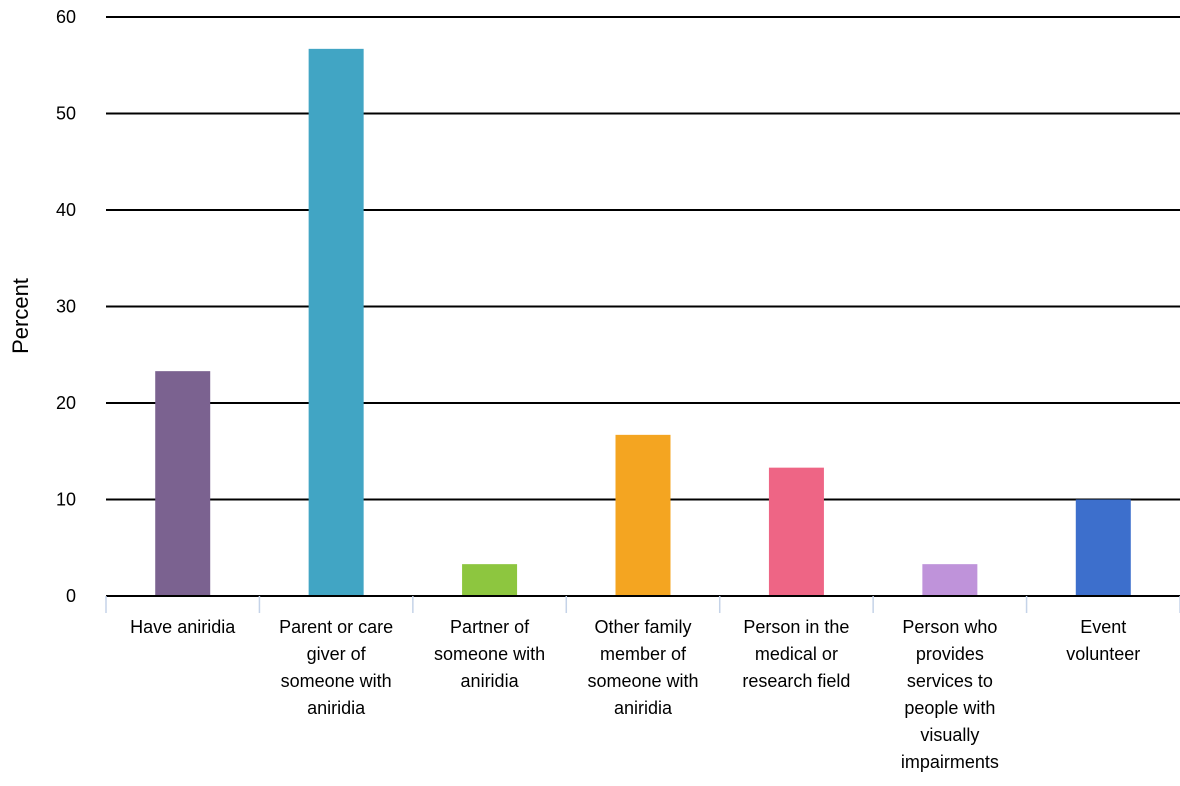  Describe the element at coordinates (66, 403) in the screenshot. I see `y-tick-label: 20` at that location.